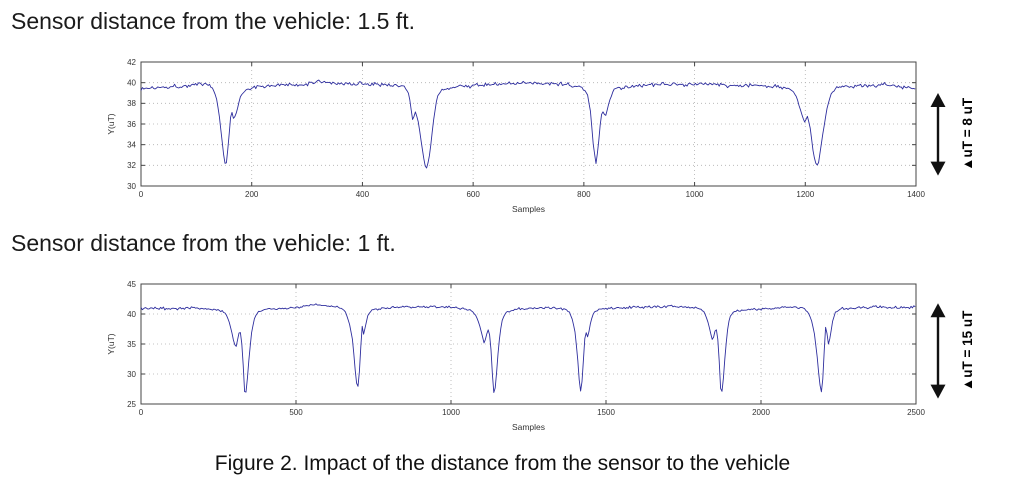 This screenshot has height=494, width=1024. Describe the element at coordinates (761, 412) in the screenshot. I see `x-tick-label: 2000` at that location.